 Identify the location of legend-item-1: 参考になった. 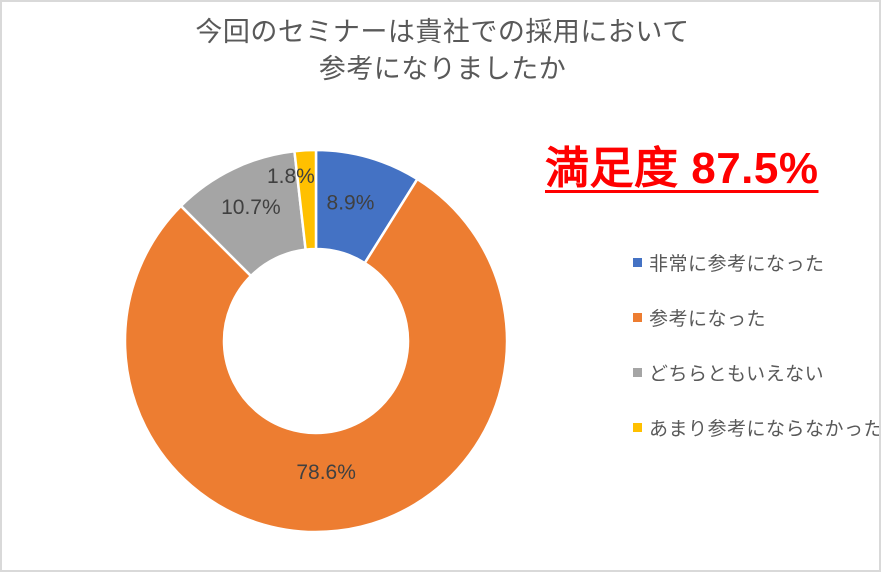
(756, 318).